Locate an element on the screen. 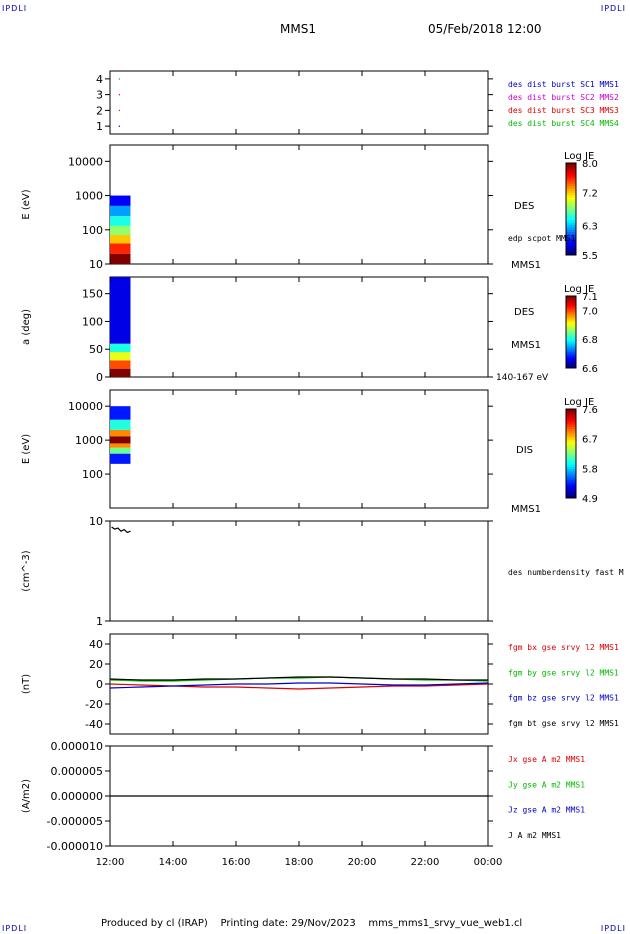 This screenshot has height=934, width=630. panel-burst is located at coordinates (299, 102).